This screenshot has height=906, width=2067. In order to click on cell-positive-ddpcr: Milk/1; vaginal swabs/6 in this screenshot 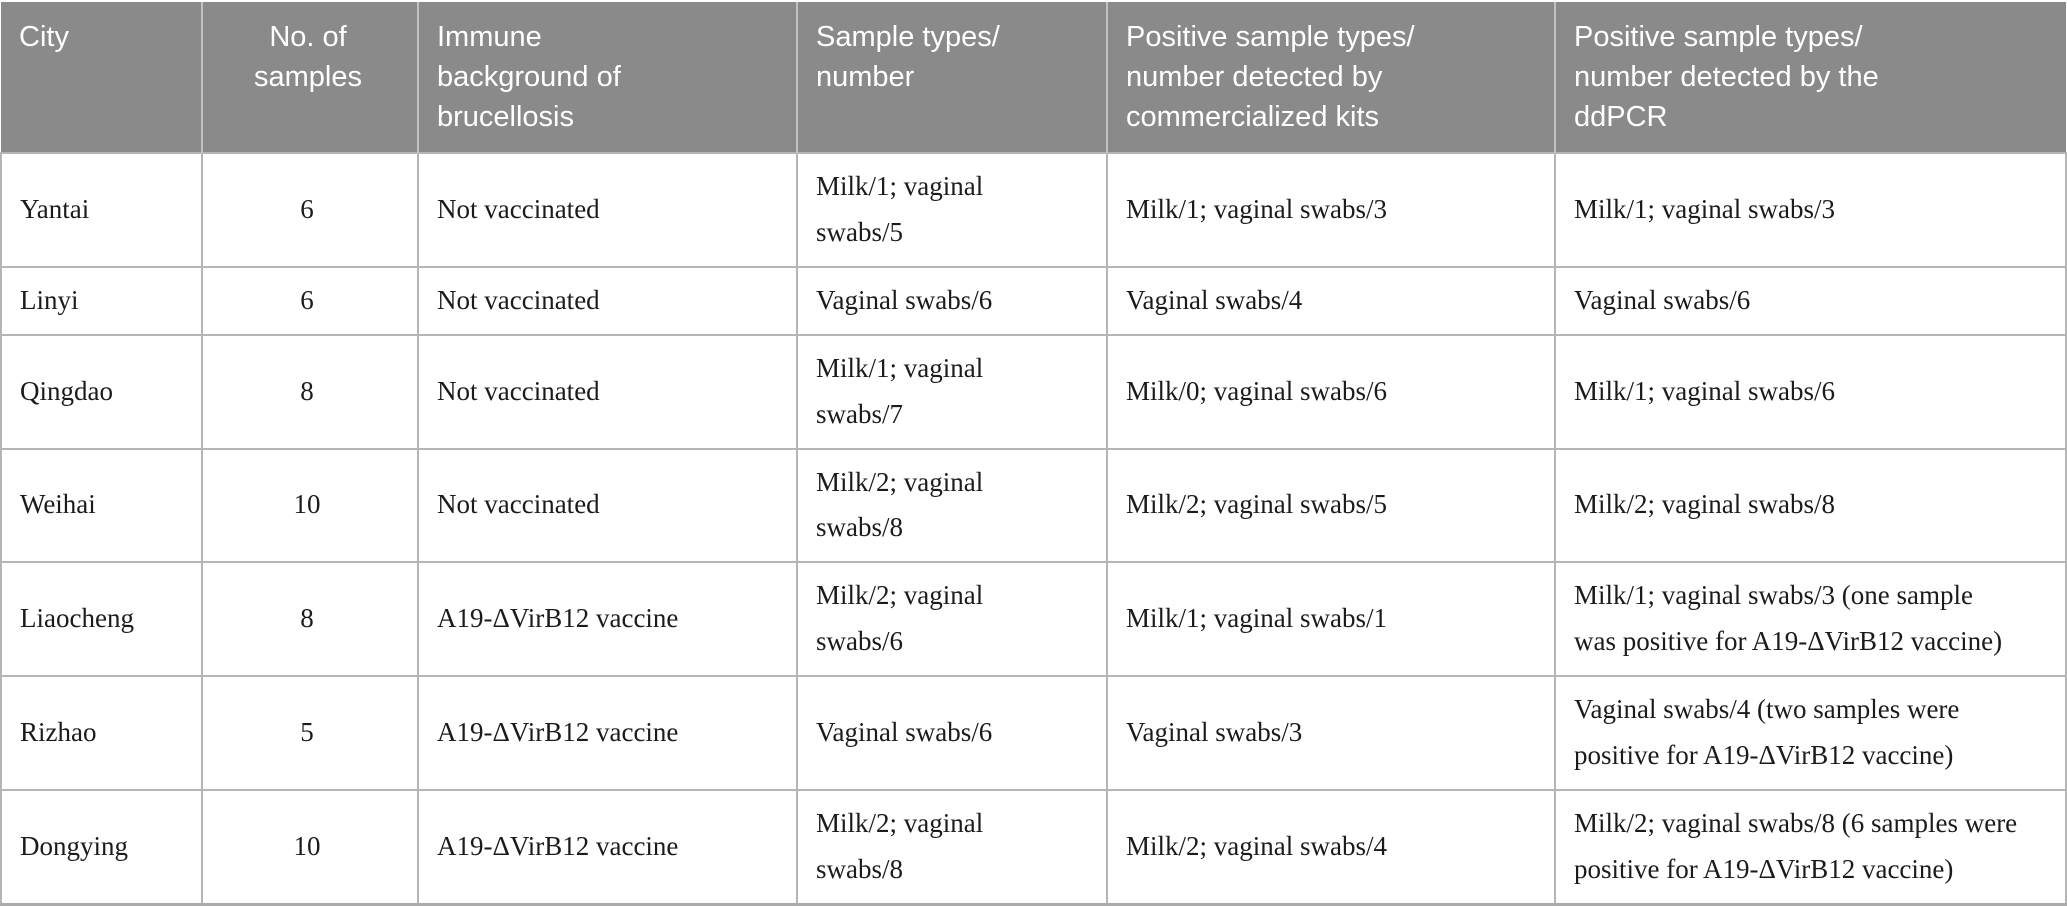, I will do `click(1810, 391)`.